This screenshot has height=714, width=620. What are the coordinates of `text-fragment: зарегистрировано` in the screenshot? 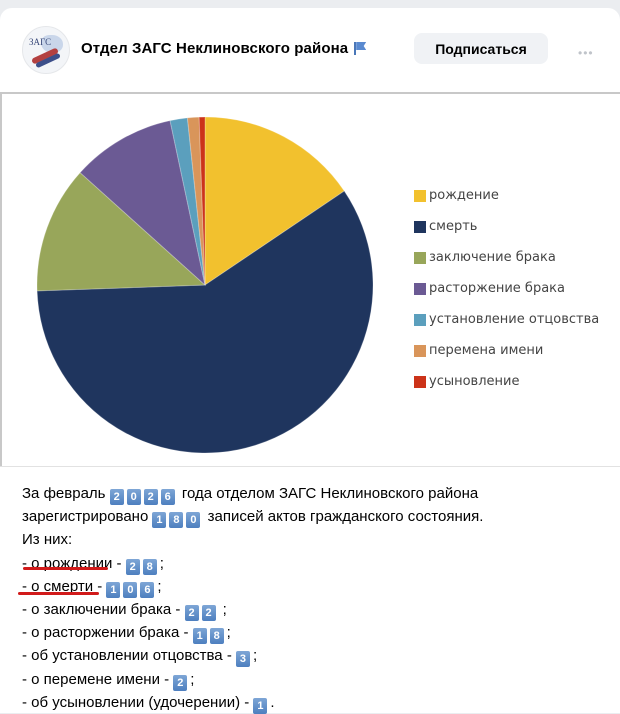 It's located at (87, 517).